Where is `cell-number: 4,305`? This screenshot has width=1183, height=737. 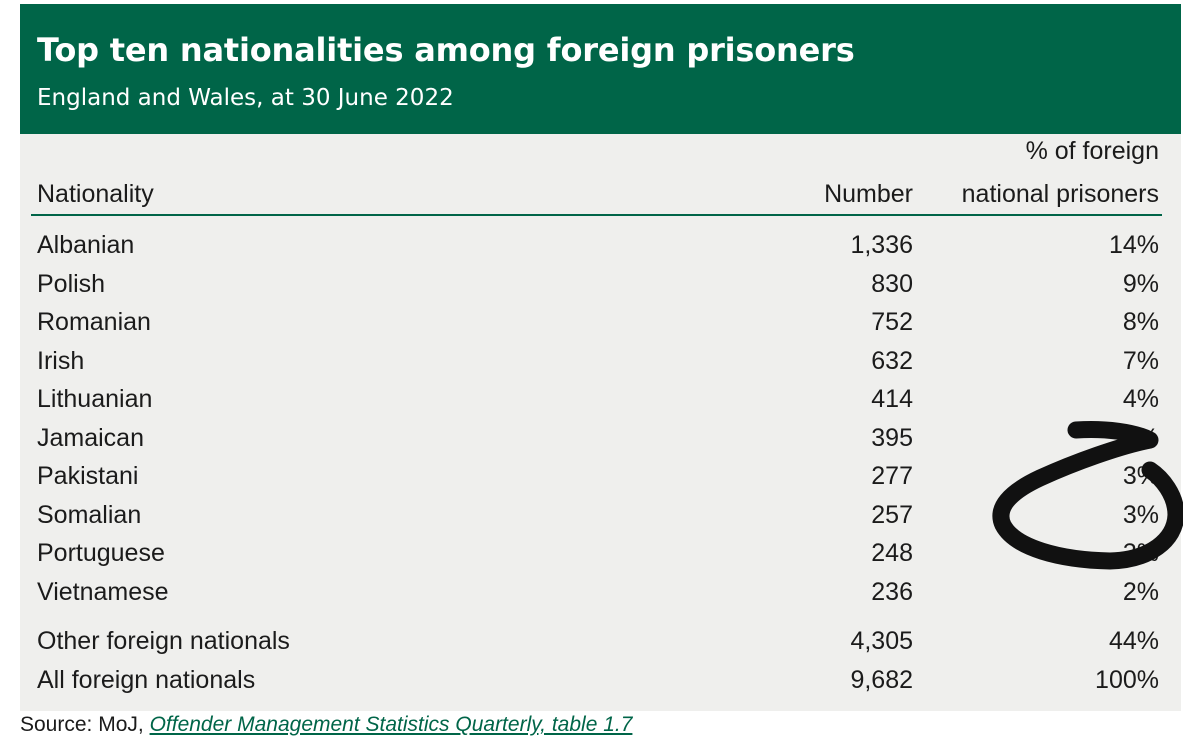
cell-number: 4,305 is located at coordinates (881, 641).